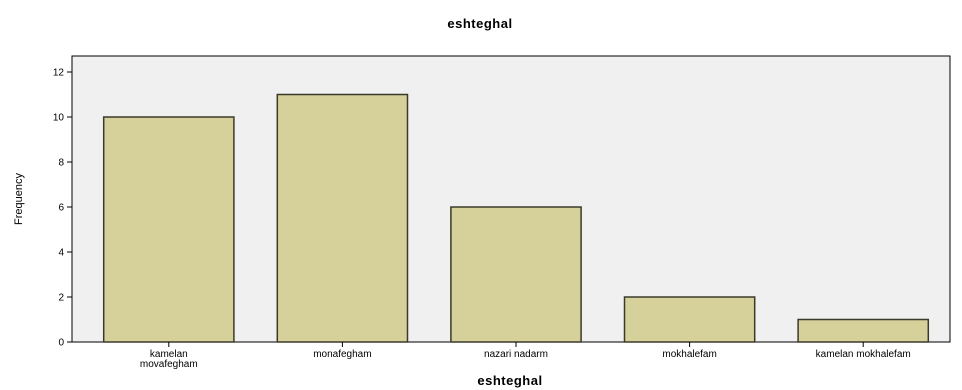 The image size is (962, 390). Describe the element at coordinates (689, 354) in the screenshot. I see `x-tick-label: mokhalefam` at that location.